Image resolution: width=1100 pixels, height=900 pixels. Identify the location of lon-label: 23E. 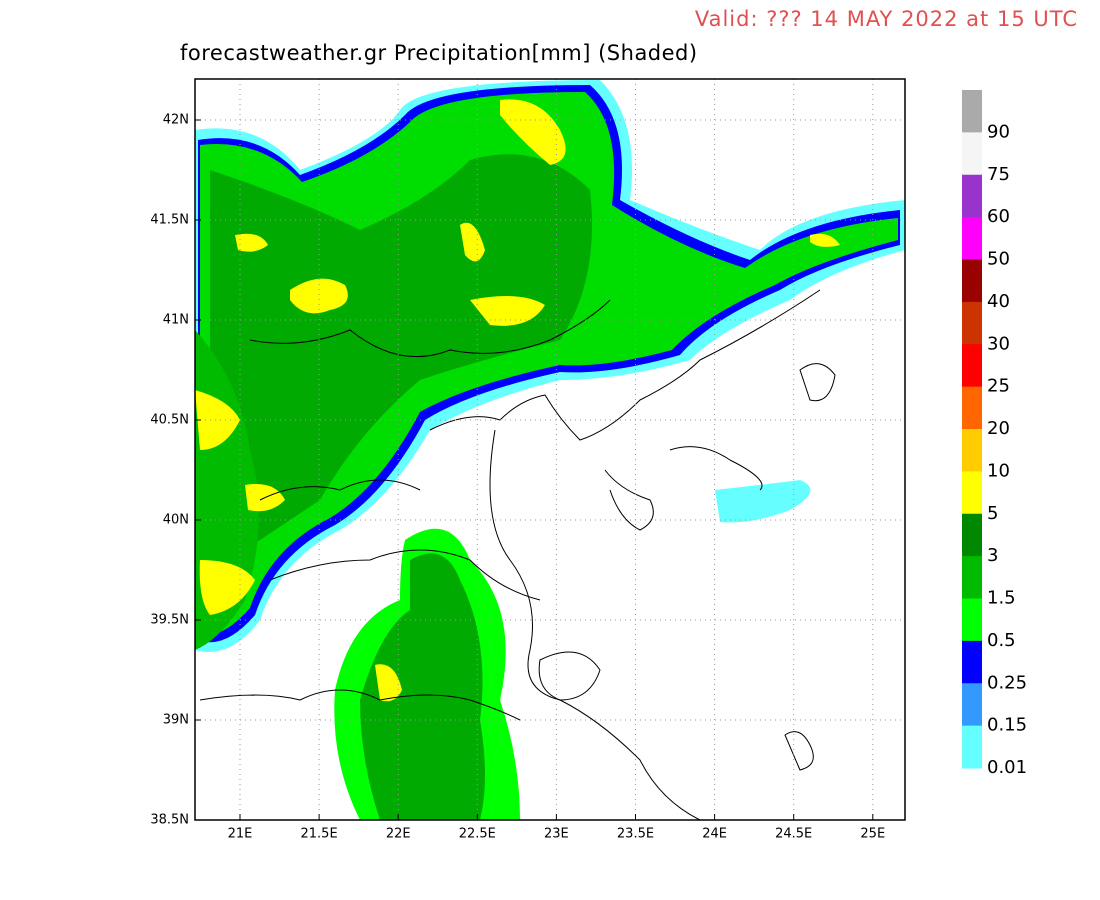
(556, 834).